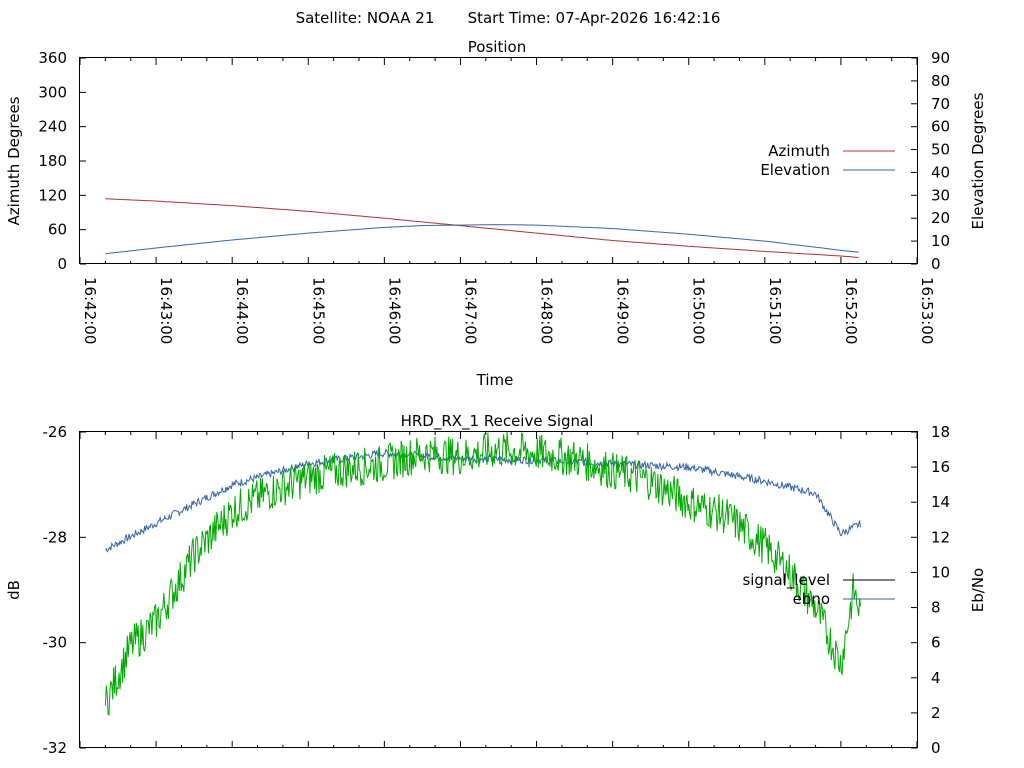 This screenshot has height=768, width=1024. Describe the element at coordinates (166, 310) in the screenshot. I see `position-x-tick-label: 16:43:00` at that location.